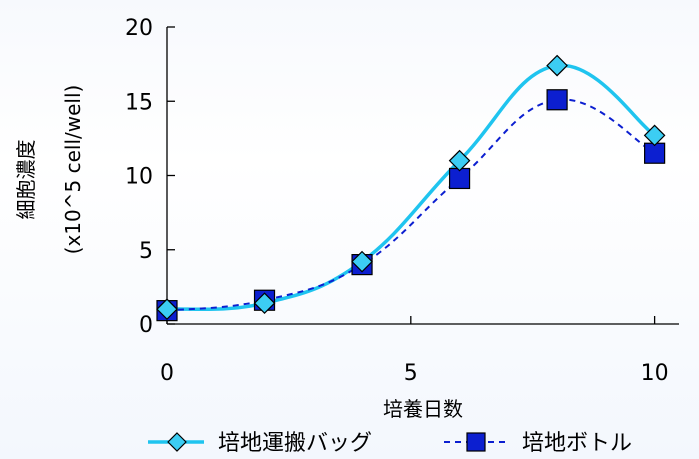  Describe the element at coordinates (423, 409) in the screenshot. I see `x-axis-title: 培養日数` at that location.